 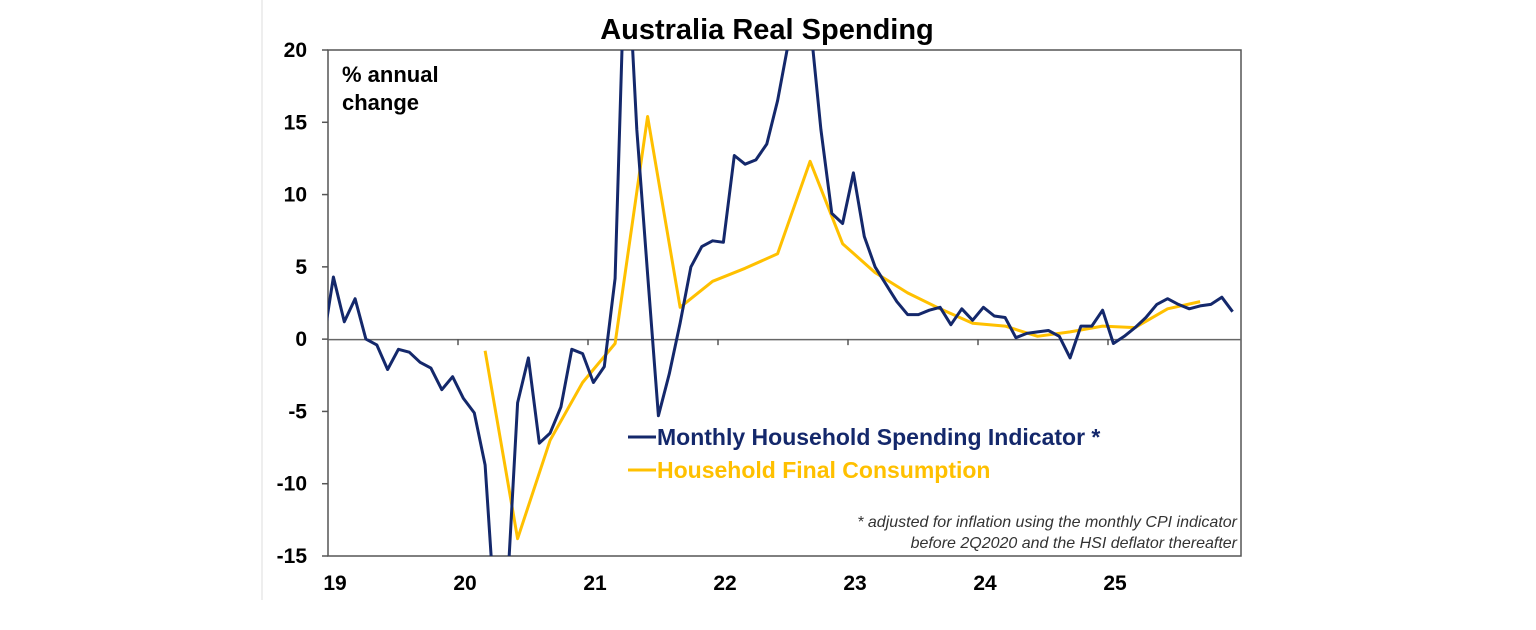 What do you see at coordinates (878, 437) in the screenshot?
I see `legend-label-monthly: Monthly Household Spending Indicator *` at bounding box center [878, 437].